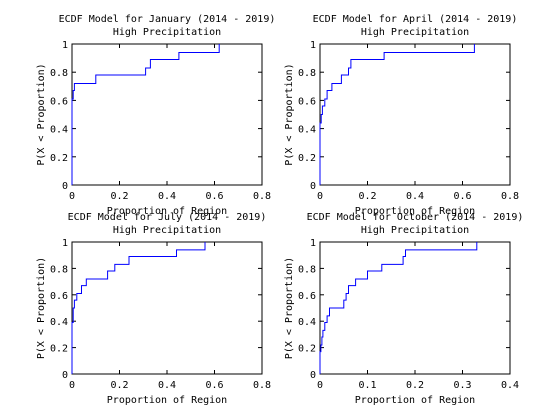 The width and height of the screenshot is (560, 420). Describe the element at coordinates (415, 217) in the screenshot. I see `chart-title: ECDF Model for October (2014 - 2019)` at that location.